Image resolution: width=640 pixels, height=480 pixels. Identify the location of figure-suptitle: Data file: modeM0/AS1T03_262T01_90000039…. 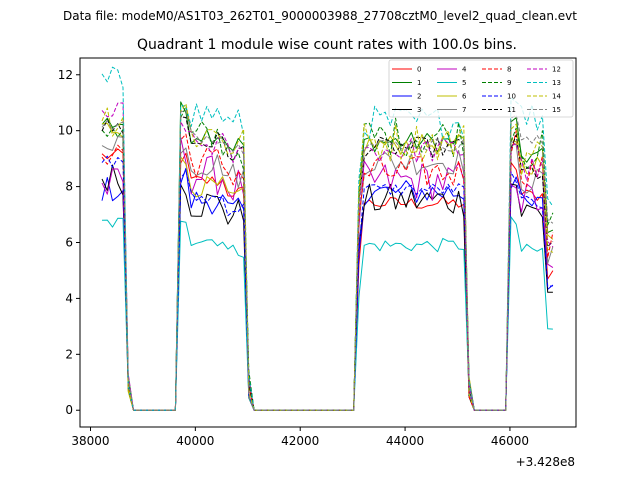
(320, 16).